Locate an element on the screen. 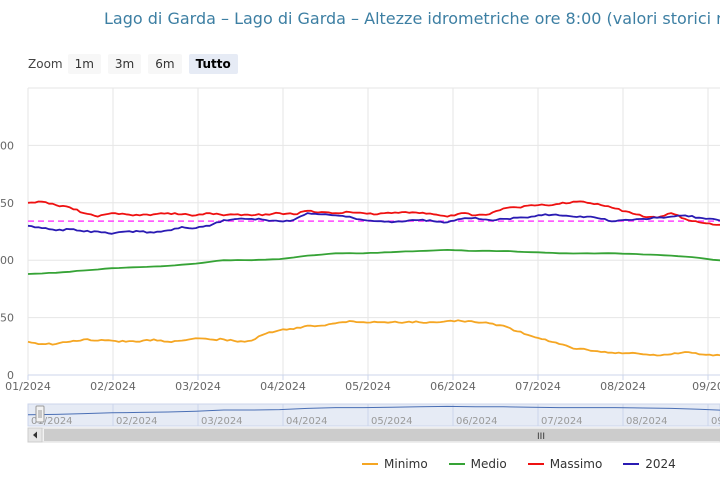  legend-item-massimo: Massimo is located at coordinates (565, 464).